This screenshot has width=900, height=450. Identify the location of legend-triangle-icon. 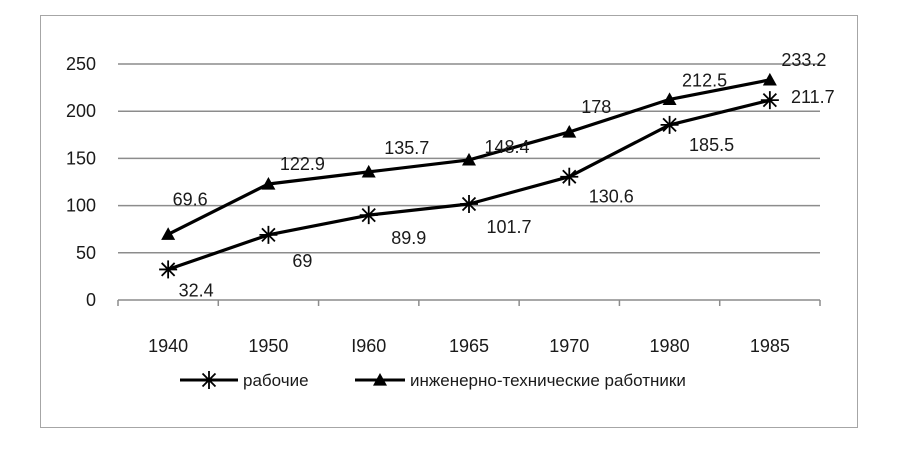
(380, 379).